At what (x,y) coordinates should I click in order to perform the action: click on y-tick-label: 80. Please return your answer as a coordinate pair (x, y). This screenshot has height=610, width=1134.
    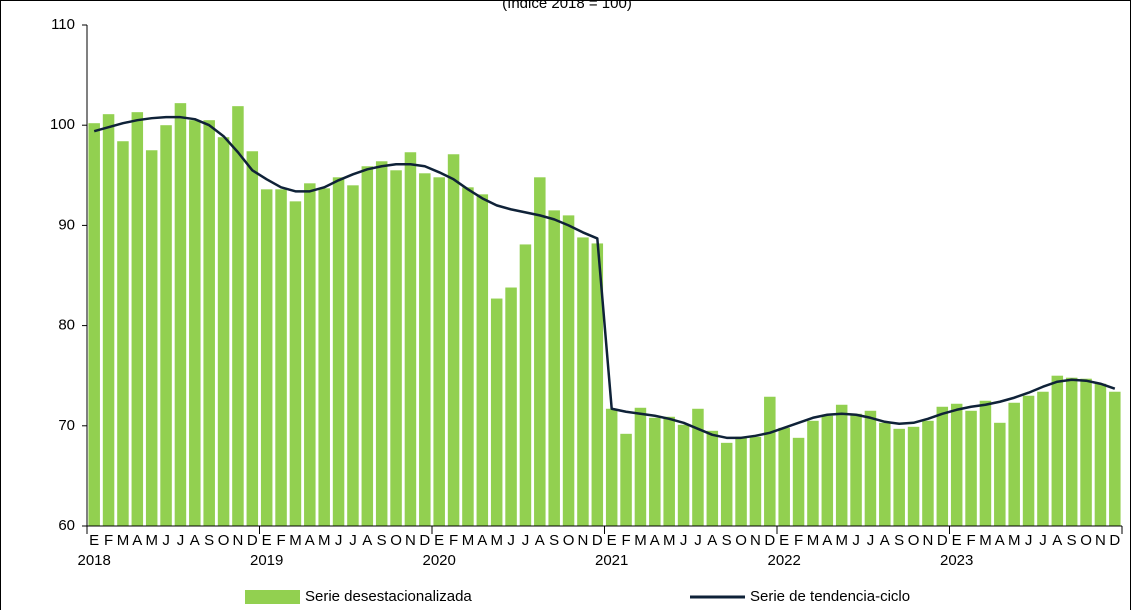
    Looking at the image, I should click on (66, 325).